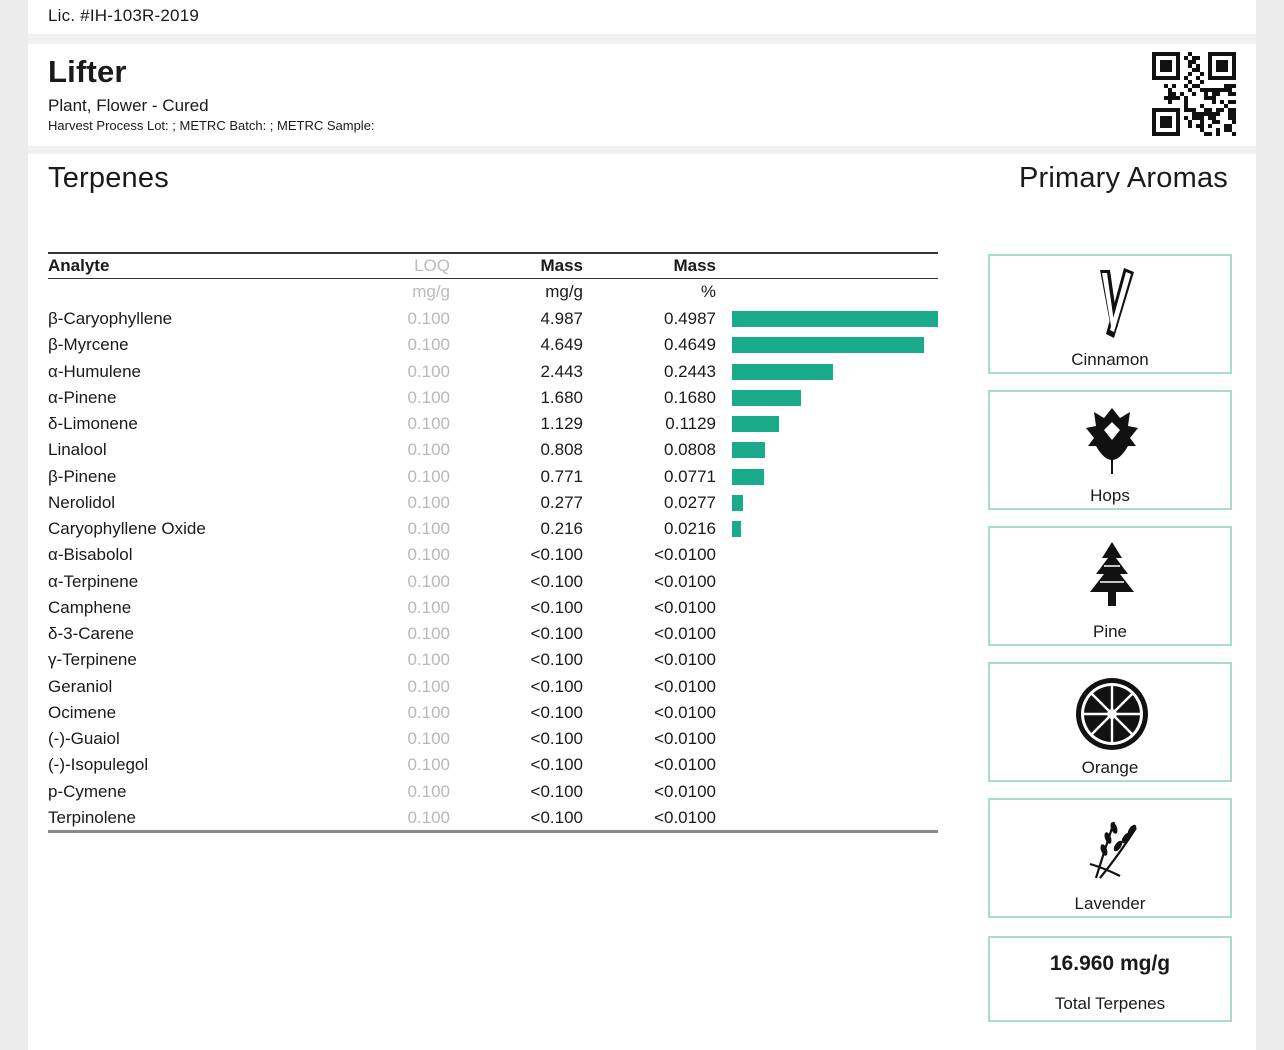 This screenshot has height=1050, width=1284. Describe the element at coordinates (493, 398) in the screenshot. I see `table-row: α-Pinene 0.100 1.680 0.1680` at that location.